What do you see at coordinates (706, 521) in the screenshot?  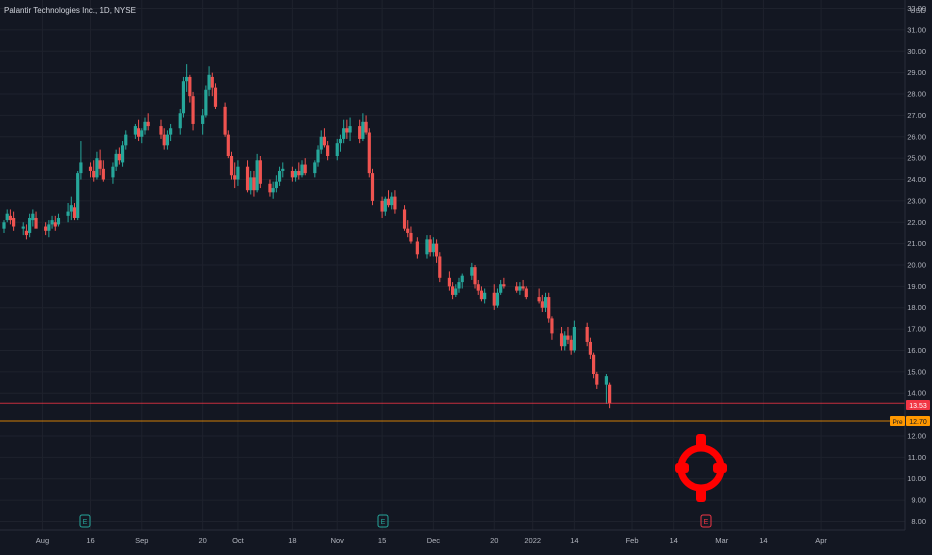 I see `earnings-marker-upcoming: E` at bounding box center [706, 521].